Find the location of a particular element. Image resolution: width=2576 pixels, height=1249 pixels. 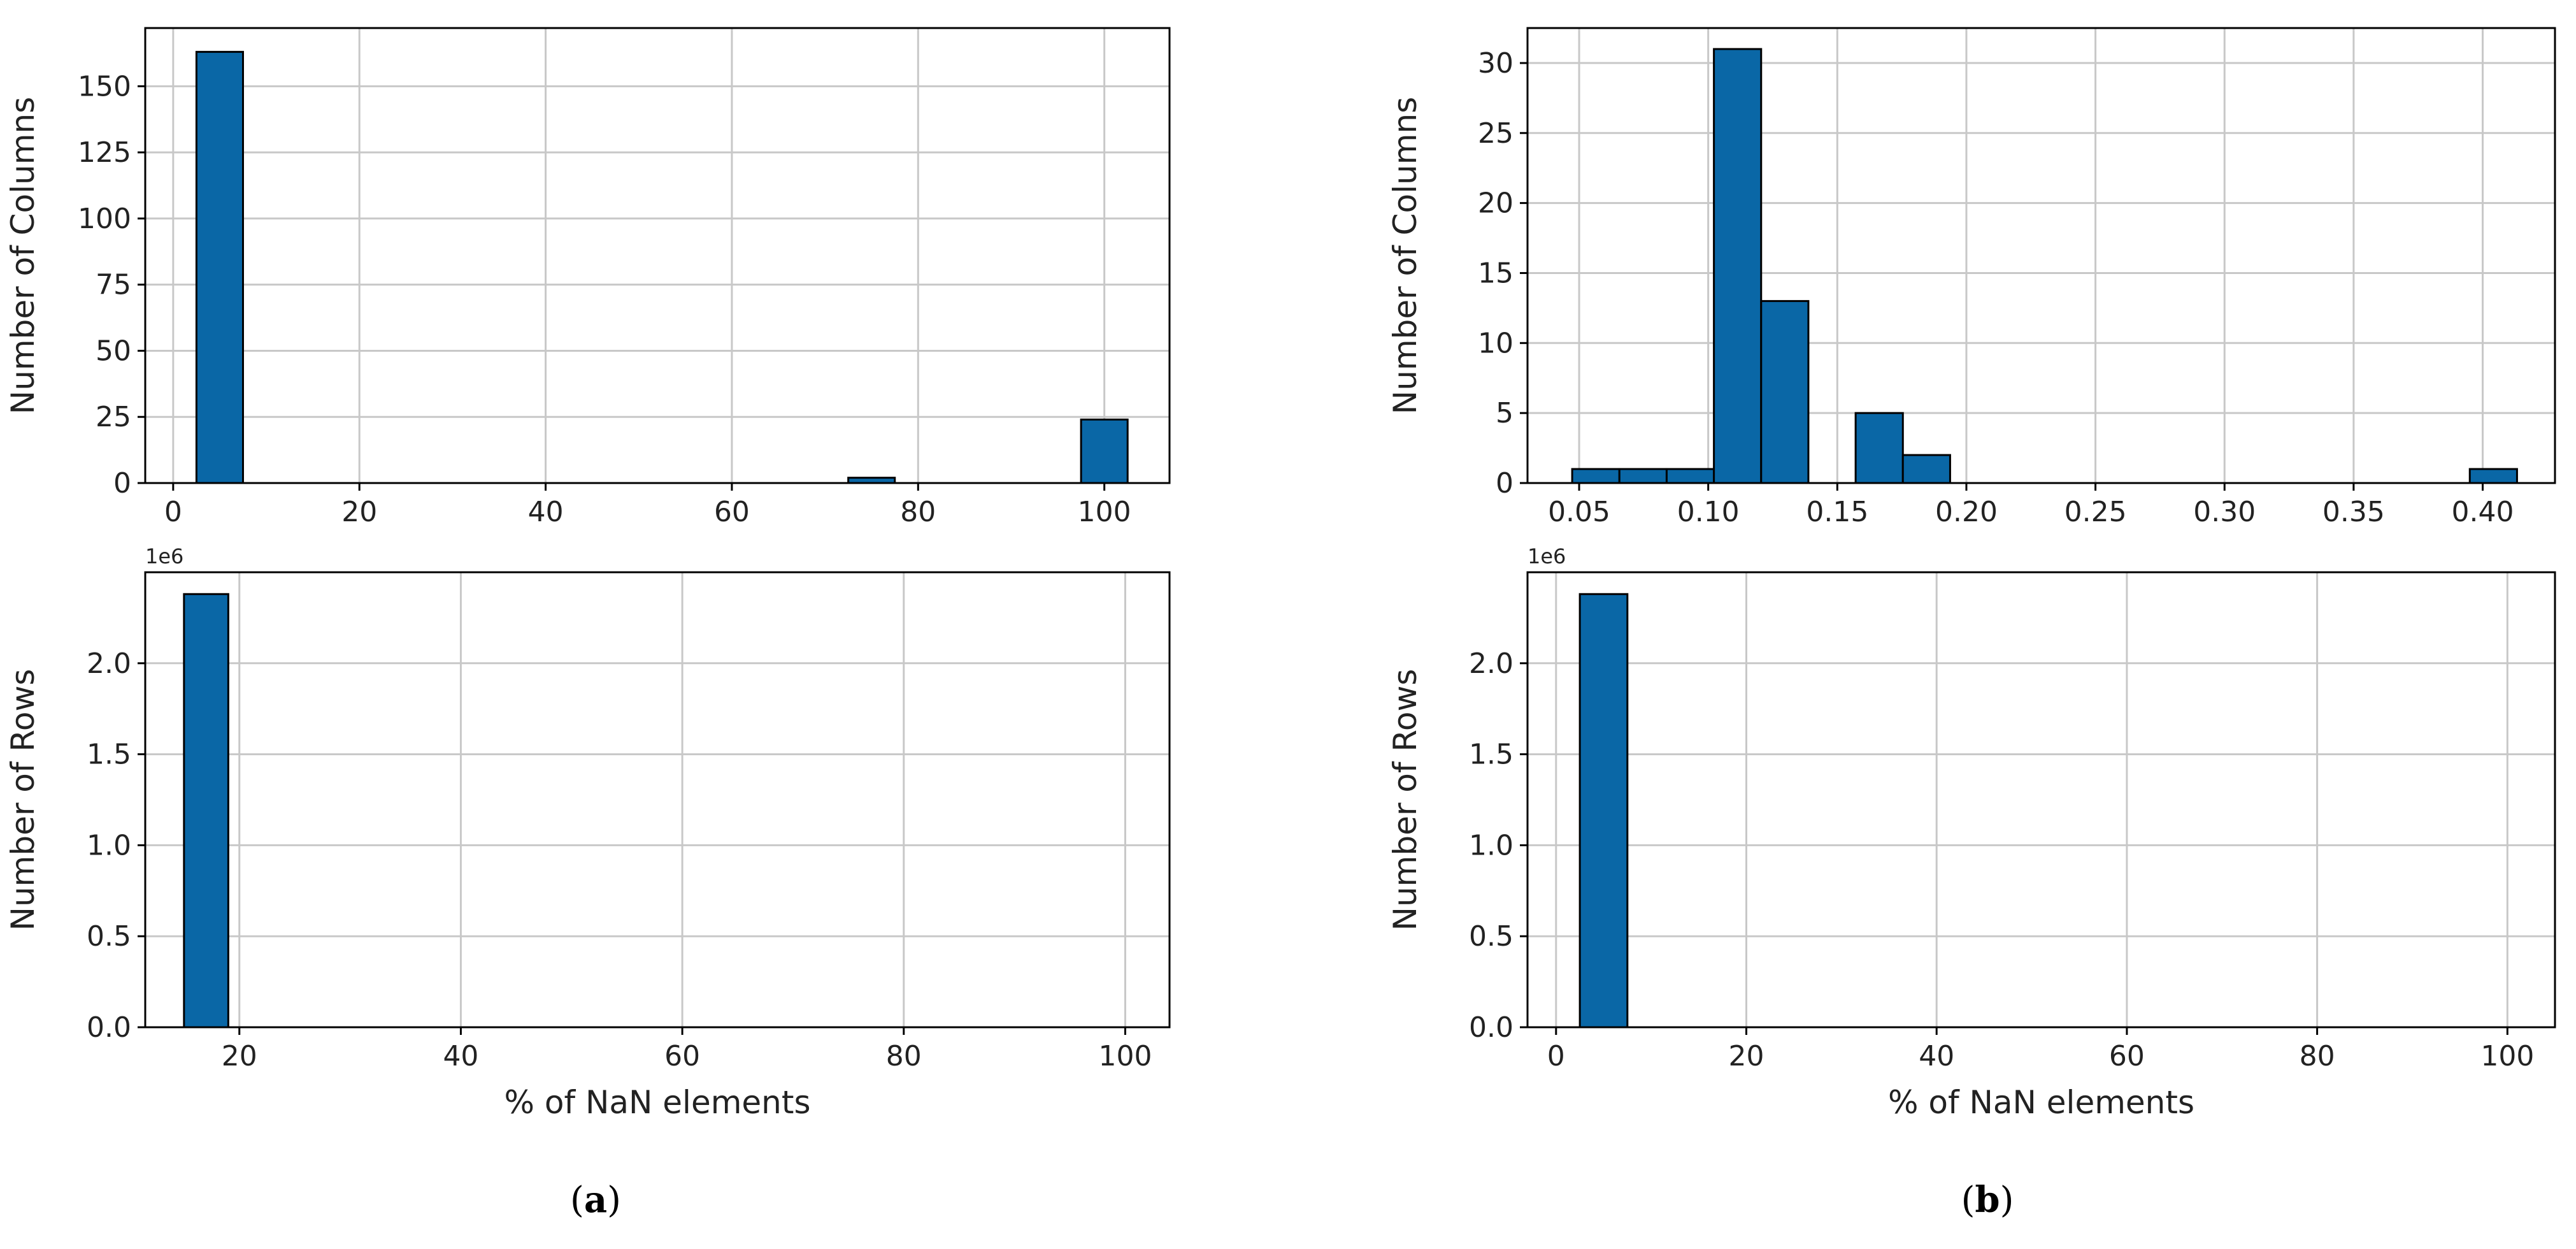

y-tick-label: 15 is located at coordinates (1496, 273).